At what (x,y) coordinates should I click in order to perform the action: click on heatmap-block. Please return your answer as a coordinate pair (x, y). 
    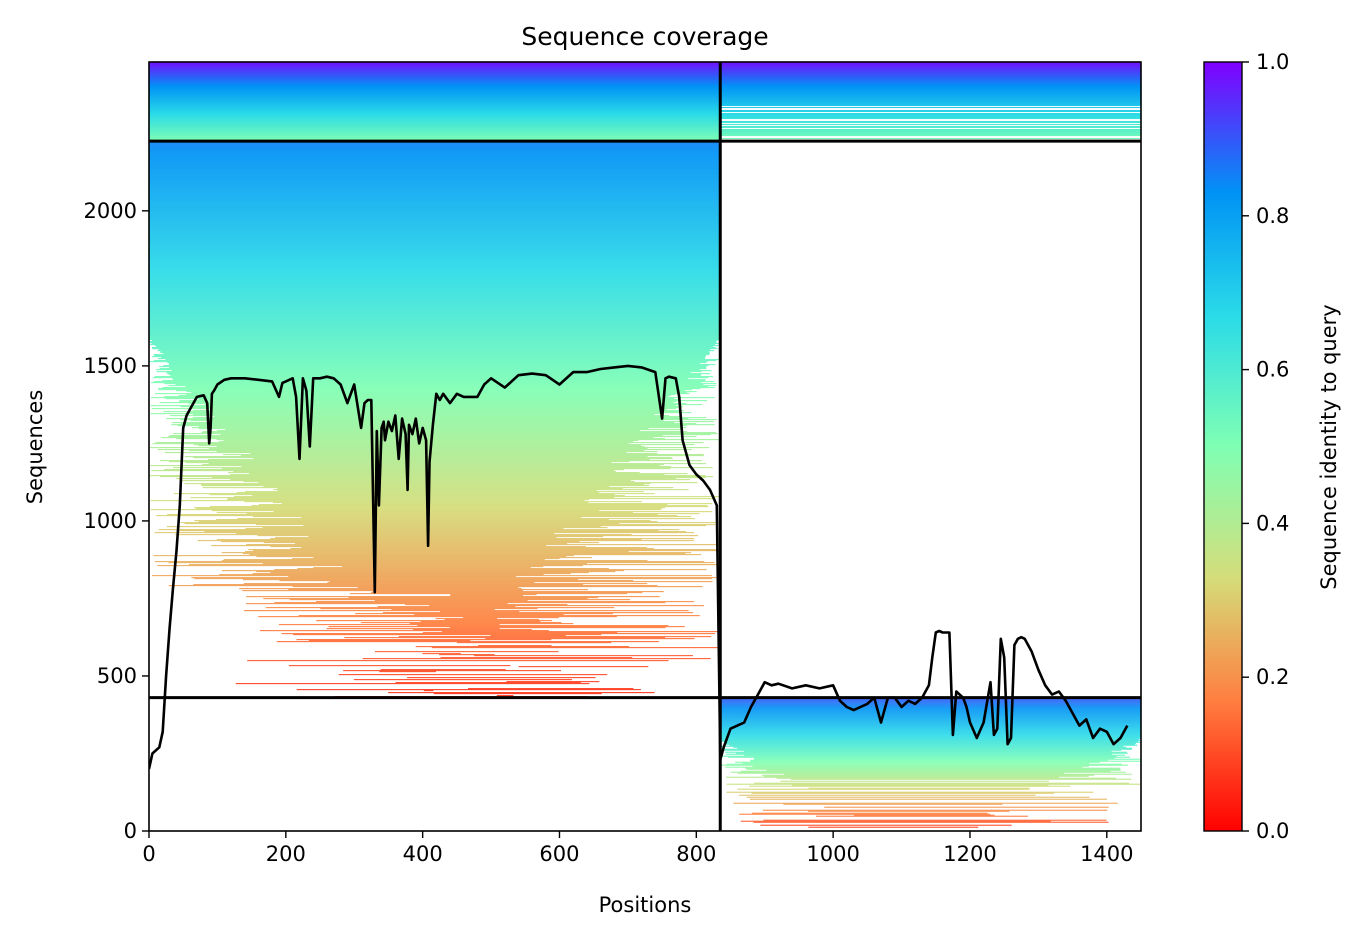
    Looking at the image, I should click on (435, 102).